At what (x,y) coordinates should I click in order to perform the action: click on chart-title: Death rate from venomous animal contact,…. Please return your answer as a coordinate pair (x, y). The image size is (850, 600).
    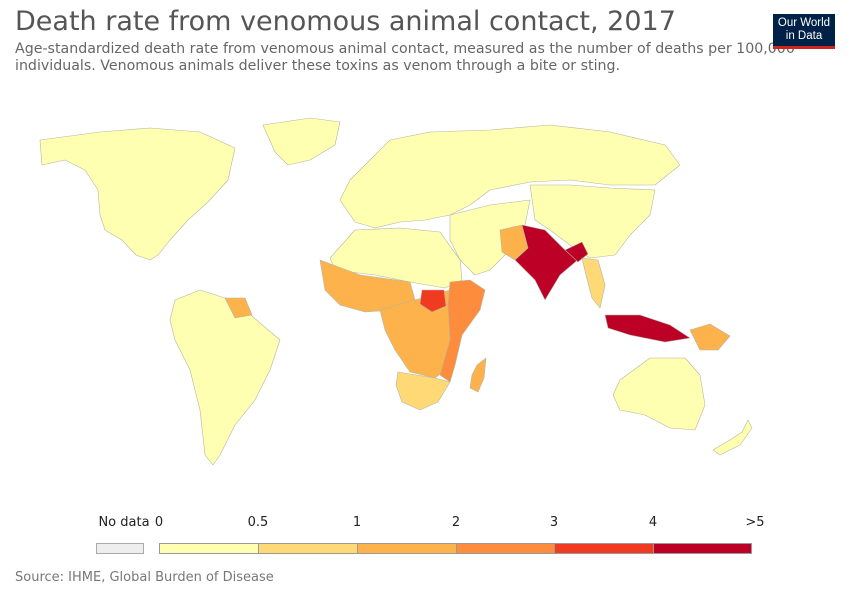
    Looking at the image, I should click on (345, 21).